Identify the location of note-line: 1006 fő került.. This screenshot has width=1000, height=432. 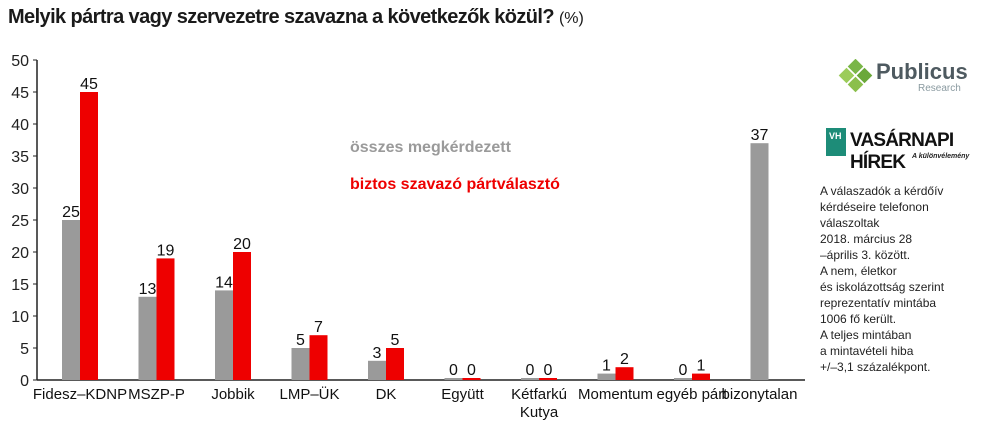
(858, 319).